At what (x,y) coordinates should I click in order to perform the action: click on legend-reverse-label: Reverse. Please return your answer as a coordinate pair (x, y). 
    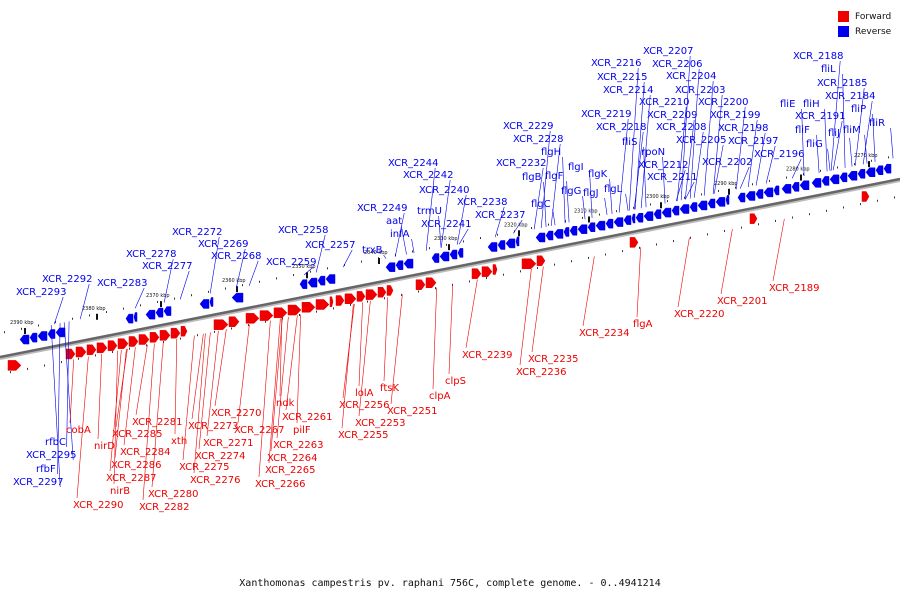
    Looking at the image, I should click on (873, 31).